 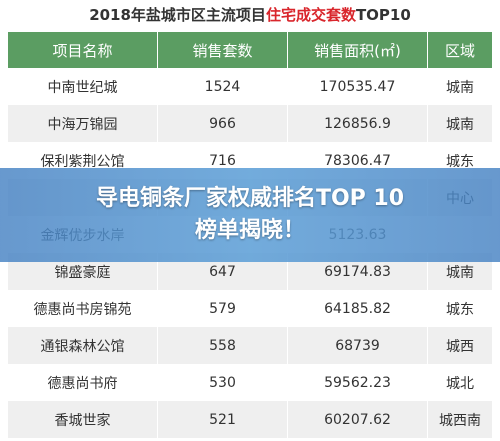 I want to click on table-cell: 647, so click(x=223, y=271).